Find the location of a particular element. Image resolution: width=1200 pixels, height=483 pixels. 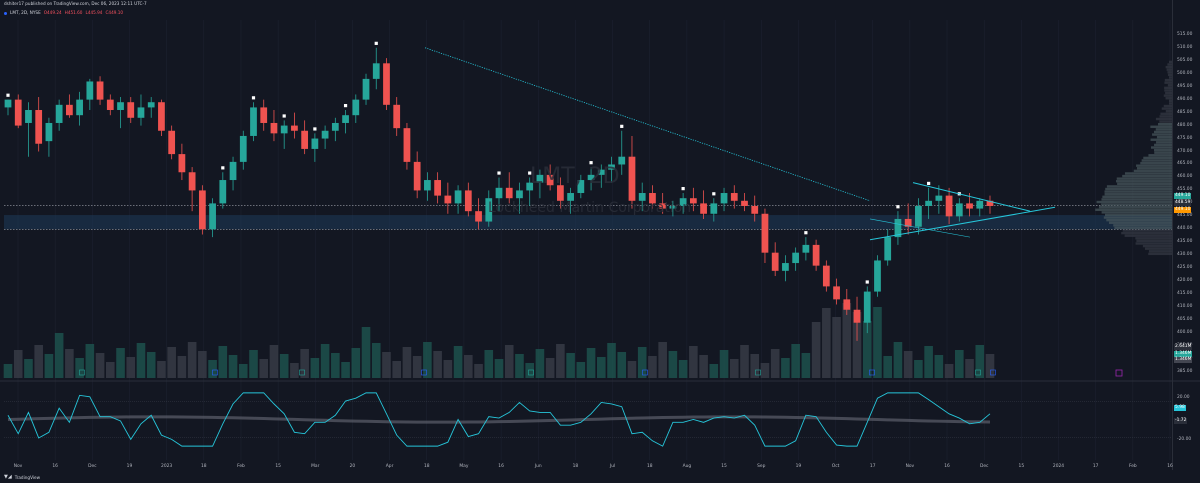

watermark-ticker: LMT, 2D is located at coordinates (575, 176).